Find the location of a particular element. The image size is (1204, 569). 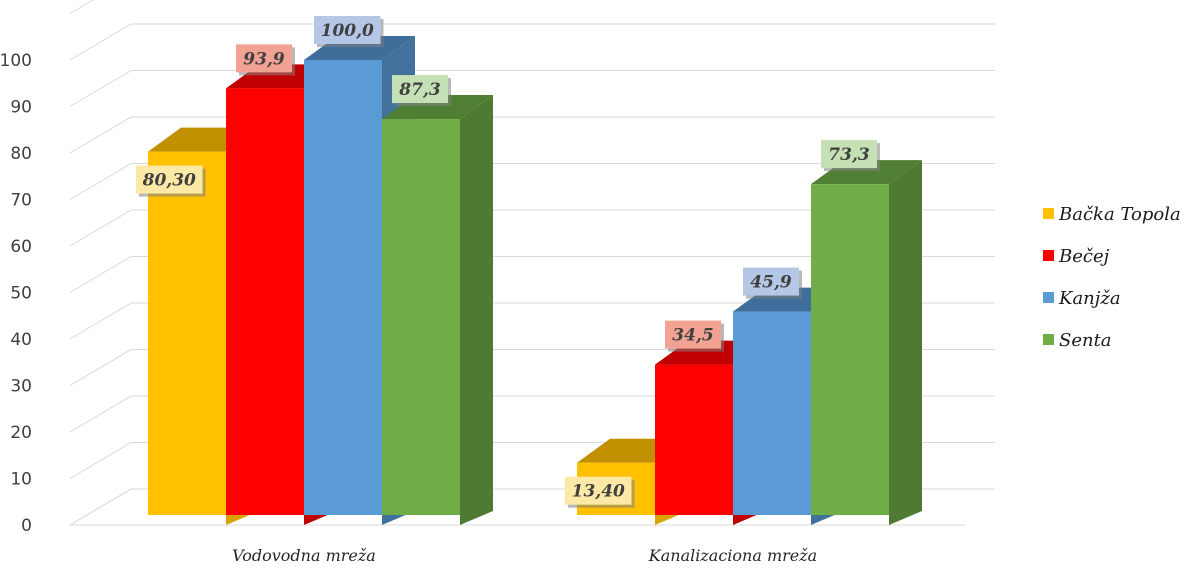

legend: Bačka Topola Bečej Kanjža Senta is located at coordinates (1112, 277).